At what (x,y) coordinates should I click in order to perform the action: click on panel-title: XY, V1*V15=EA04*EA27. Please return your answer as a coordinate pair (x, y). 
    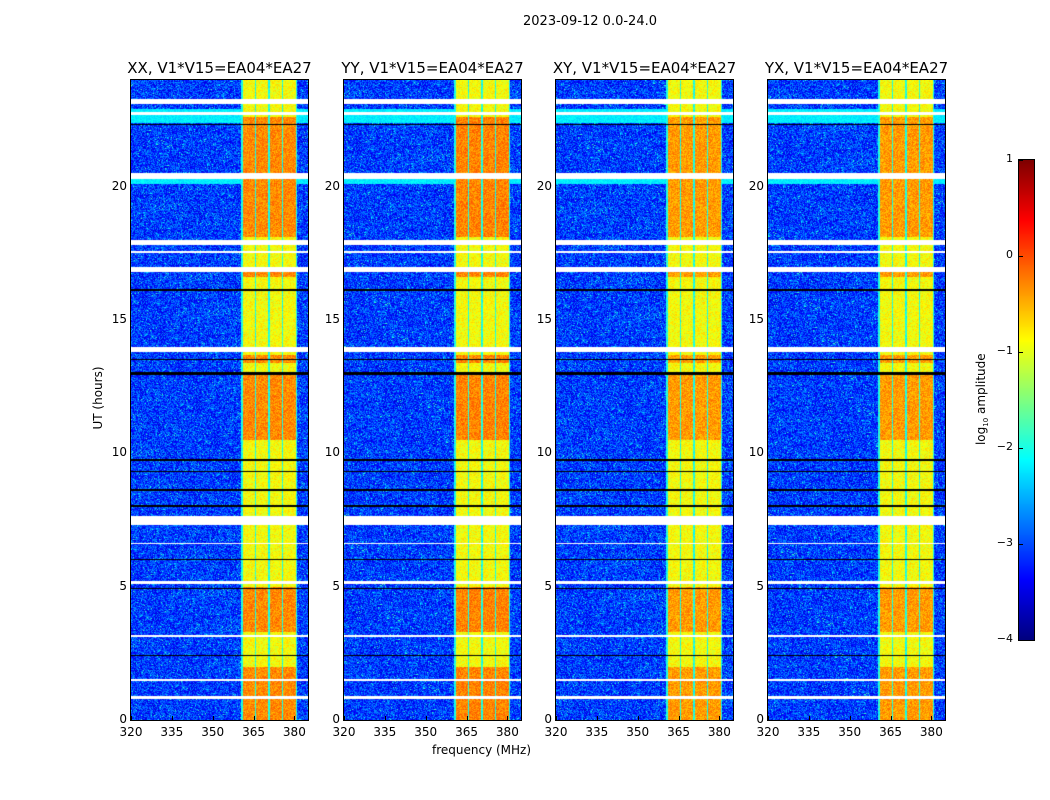
    Looking at the image, I should click on (644, 68).